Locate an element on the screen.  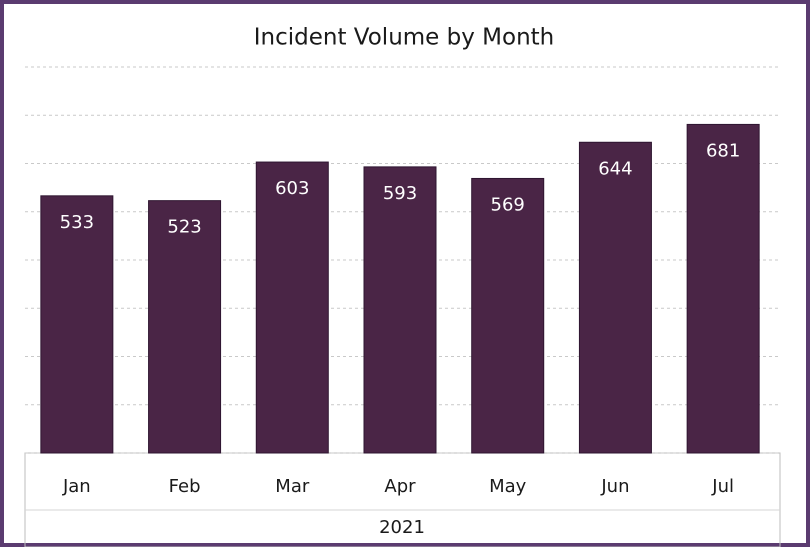
x-tick-label: Apr is located at coordinates (400, 486).